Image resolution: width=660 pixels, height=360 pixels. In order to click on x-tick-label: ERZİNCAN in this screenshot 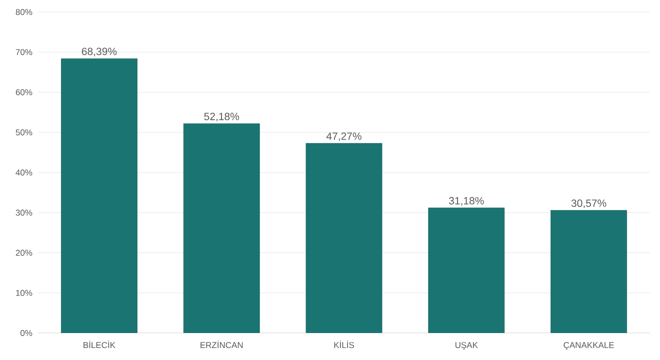, I will do `click(221, 344)`.